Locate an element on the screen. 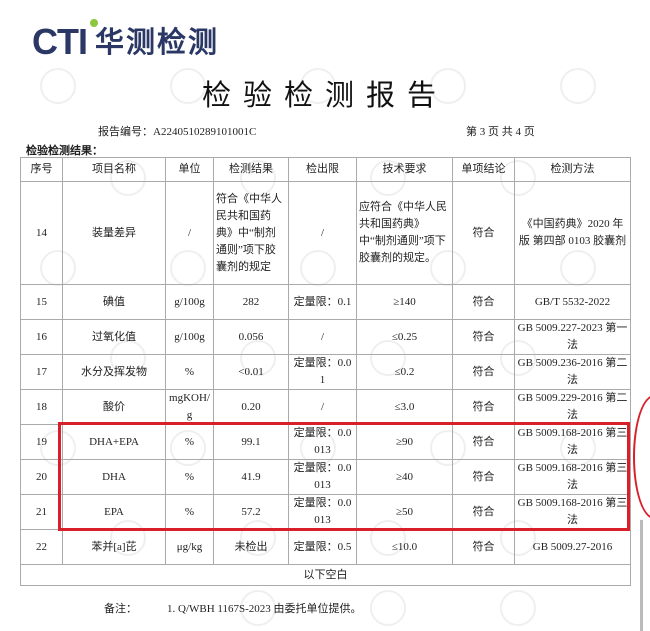  table-cell: 41.9 is located at coordinates (251, 477).